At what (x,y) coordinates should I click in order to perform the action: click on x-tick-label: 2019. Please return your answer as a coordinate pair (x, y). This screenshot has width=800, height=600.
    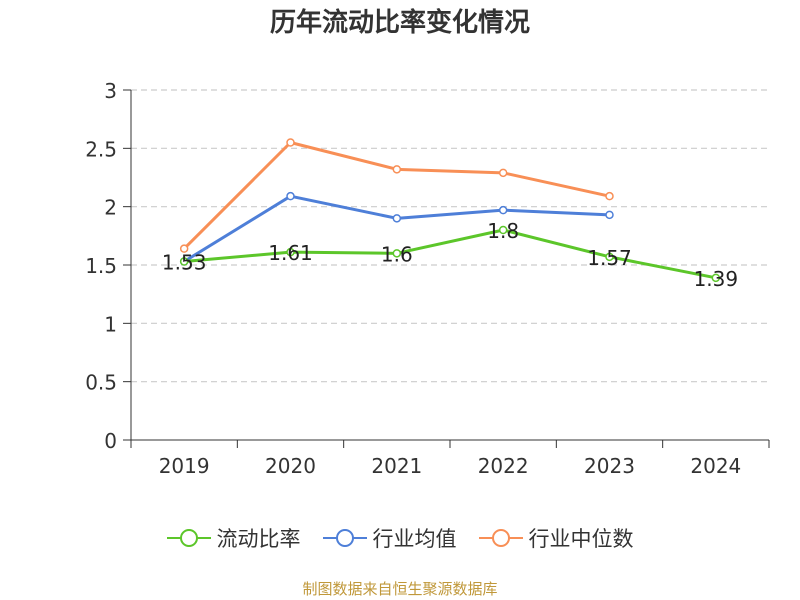
    Looking at the image, I should click on (184, 466).